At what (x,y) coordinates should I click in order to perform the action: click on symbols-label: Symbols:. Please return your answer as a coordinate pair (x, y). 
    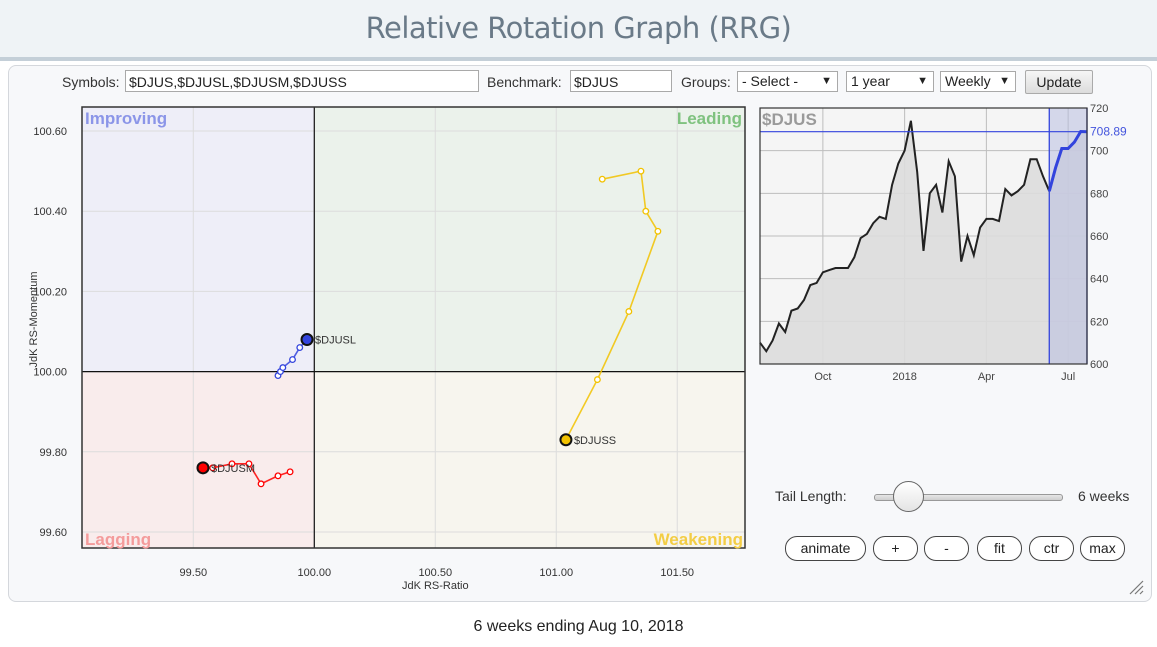
    Looking at the image, I should click on (91, 82).